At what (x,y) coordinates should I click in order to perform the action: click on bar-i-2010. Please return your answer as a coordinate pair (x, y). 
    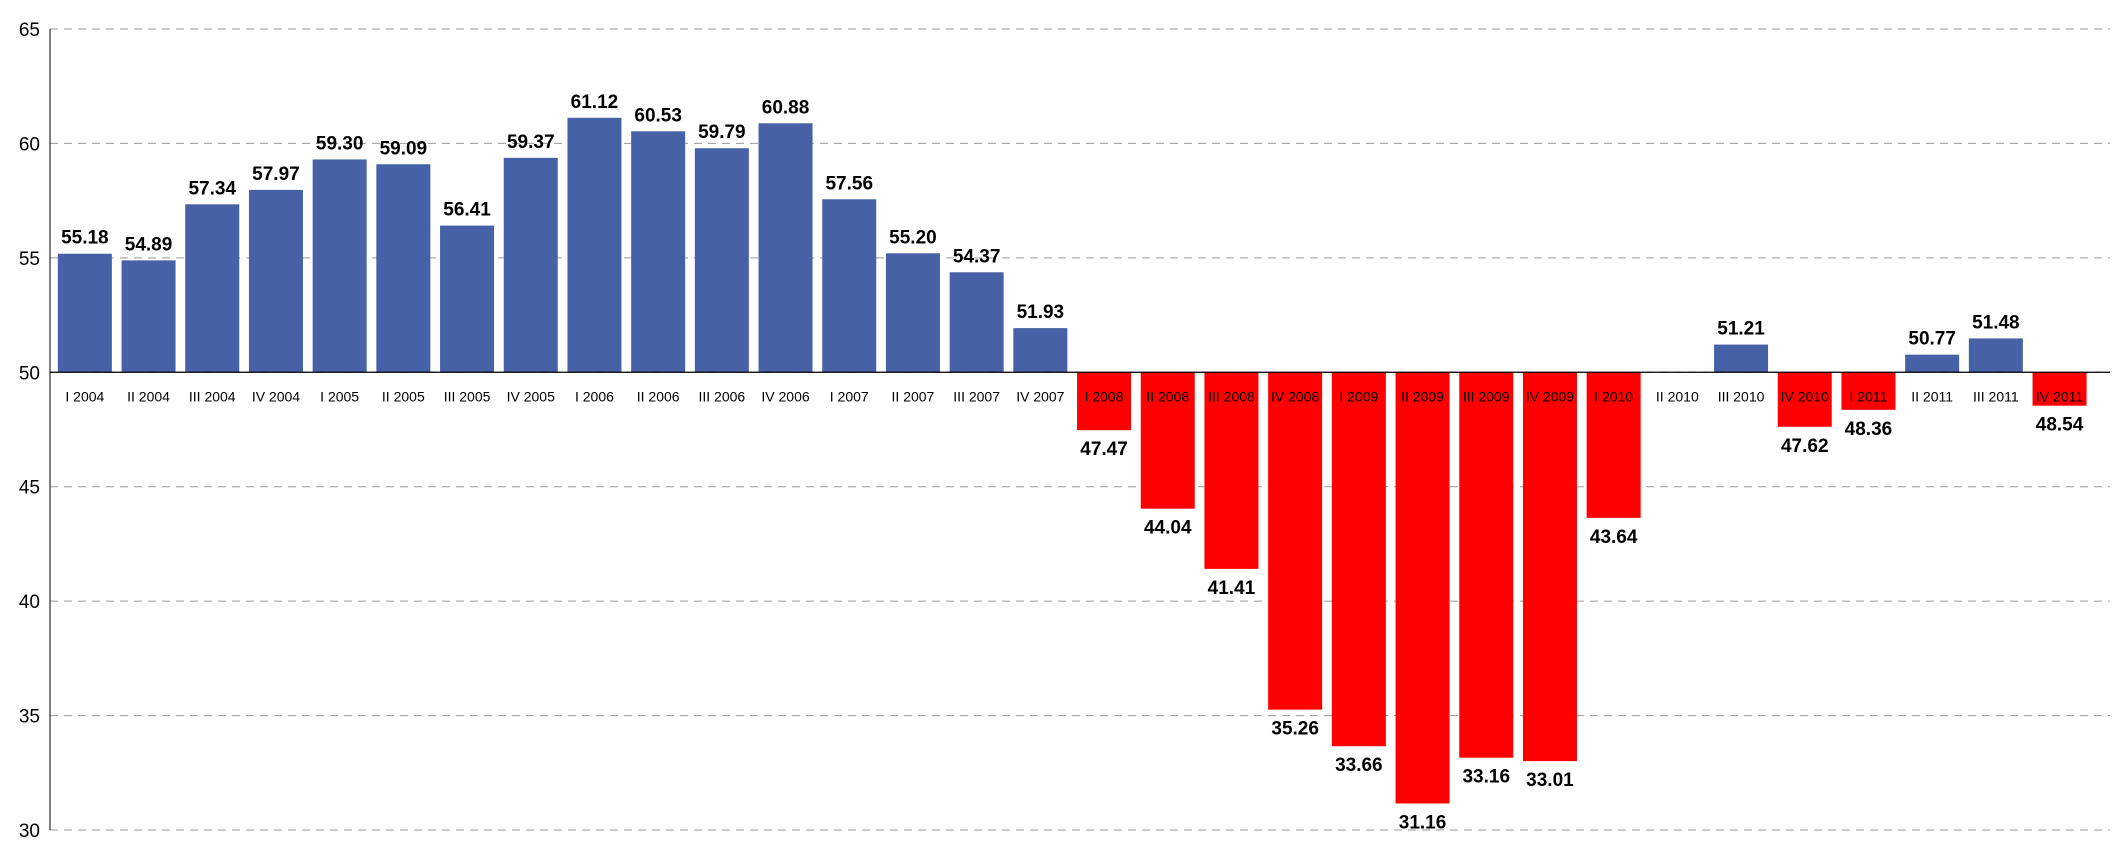
    Looking at the image, I should click on (1613, 445).